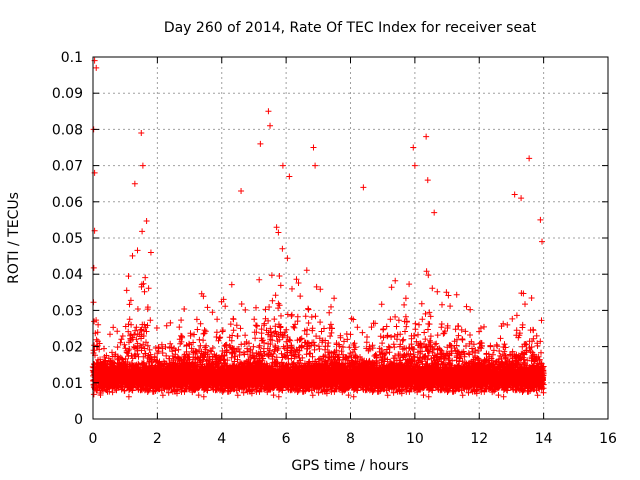  What do you see at coordinates (544, 439) in the screenshot?
I see `x-tick-label: 14` at bounding box center [544, 439].